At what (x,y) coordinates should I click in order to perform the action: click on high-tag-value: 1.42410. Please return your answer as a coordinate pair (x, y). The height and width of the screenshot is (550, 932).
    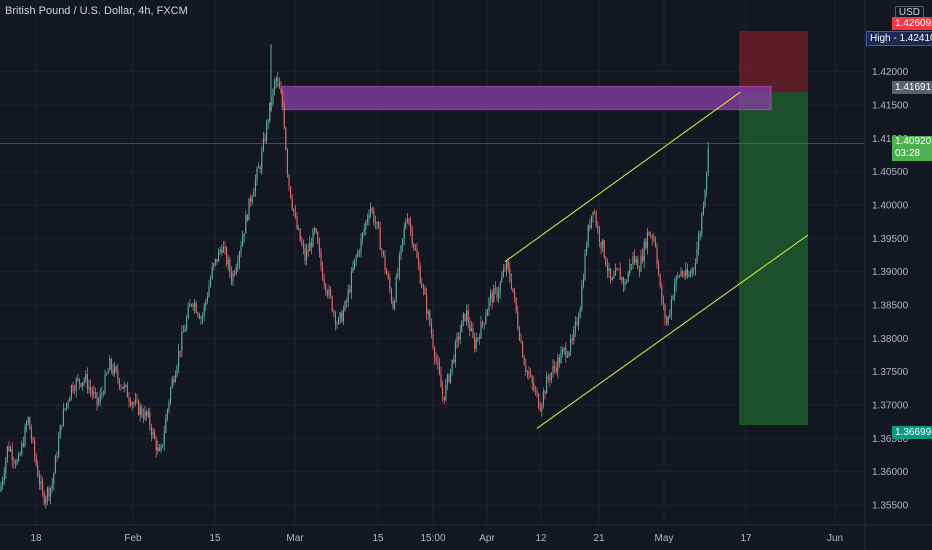
    Looking at the image, I should click on (915, 38).